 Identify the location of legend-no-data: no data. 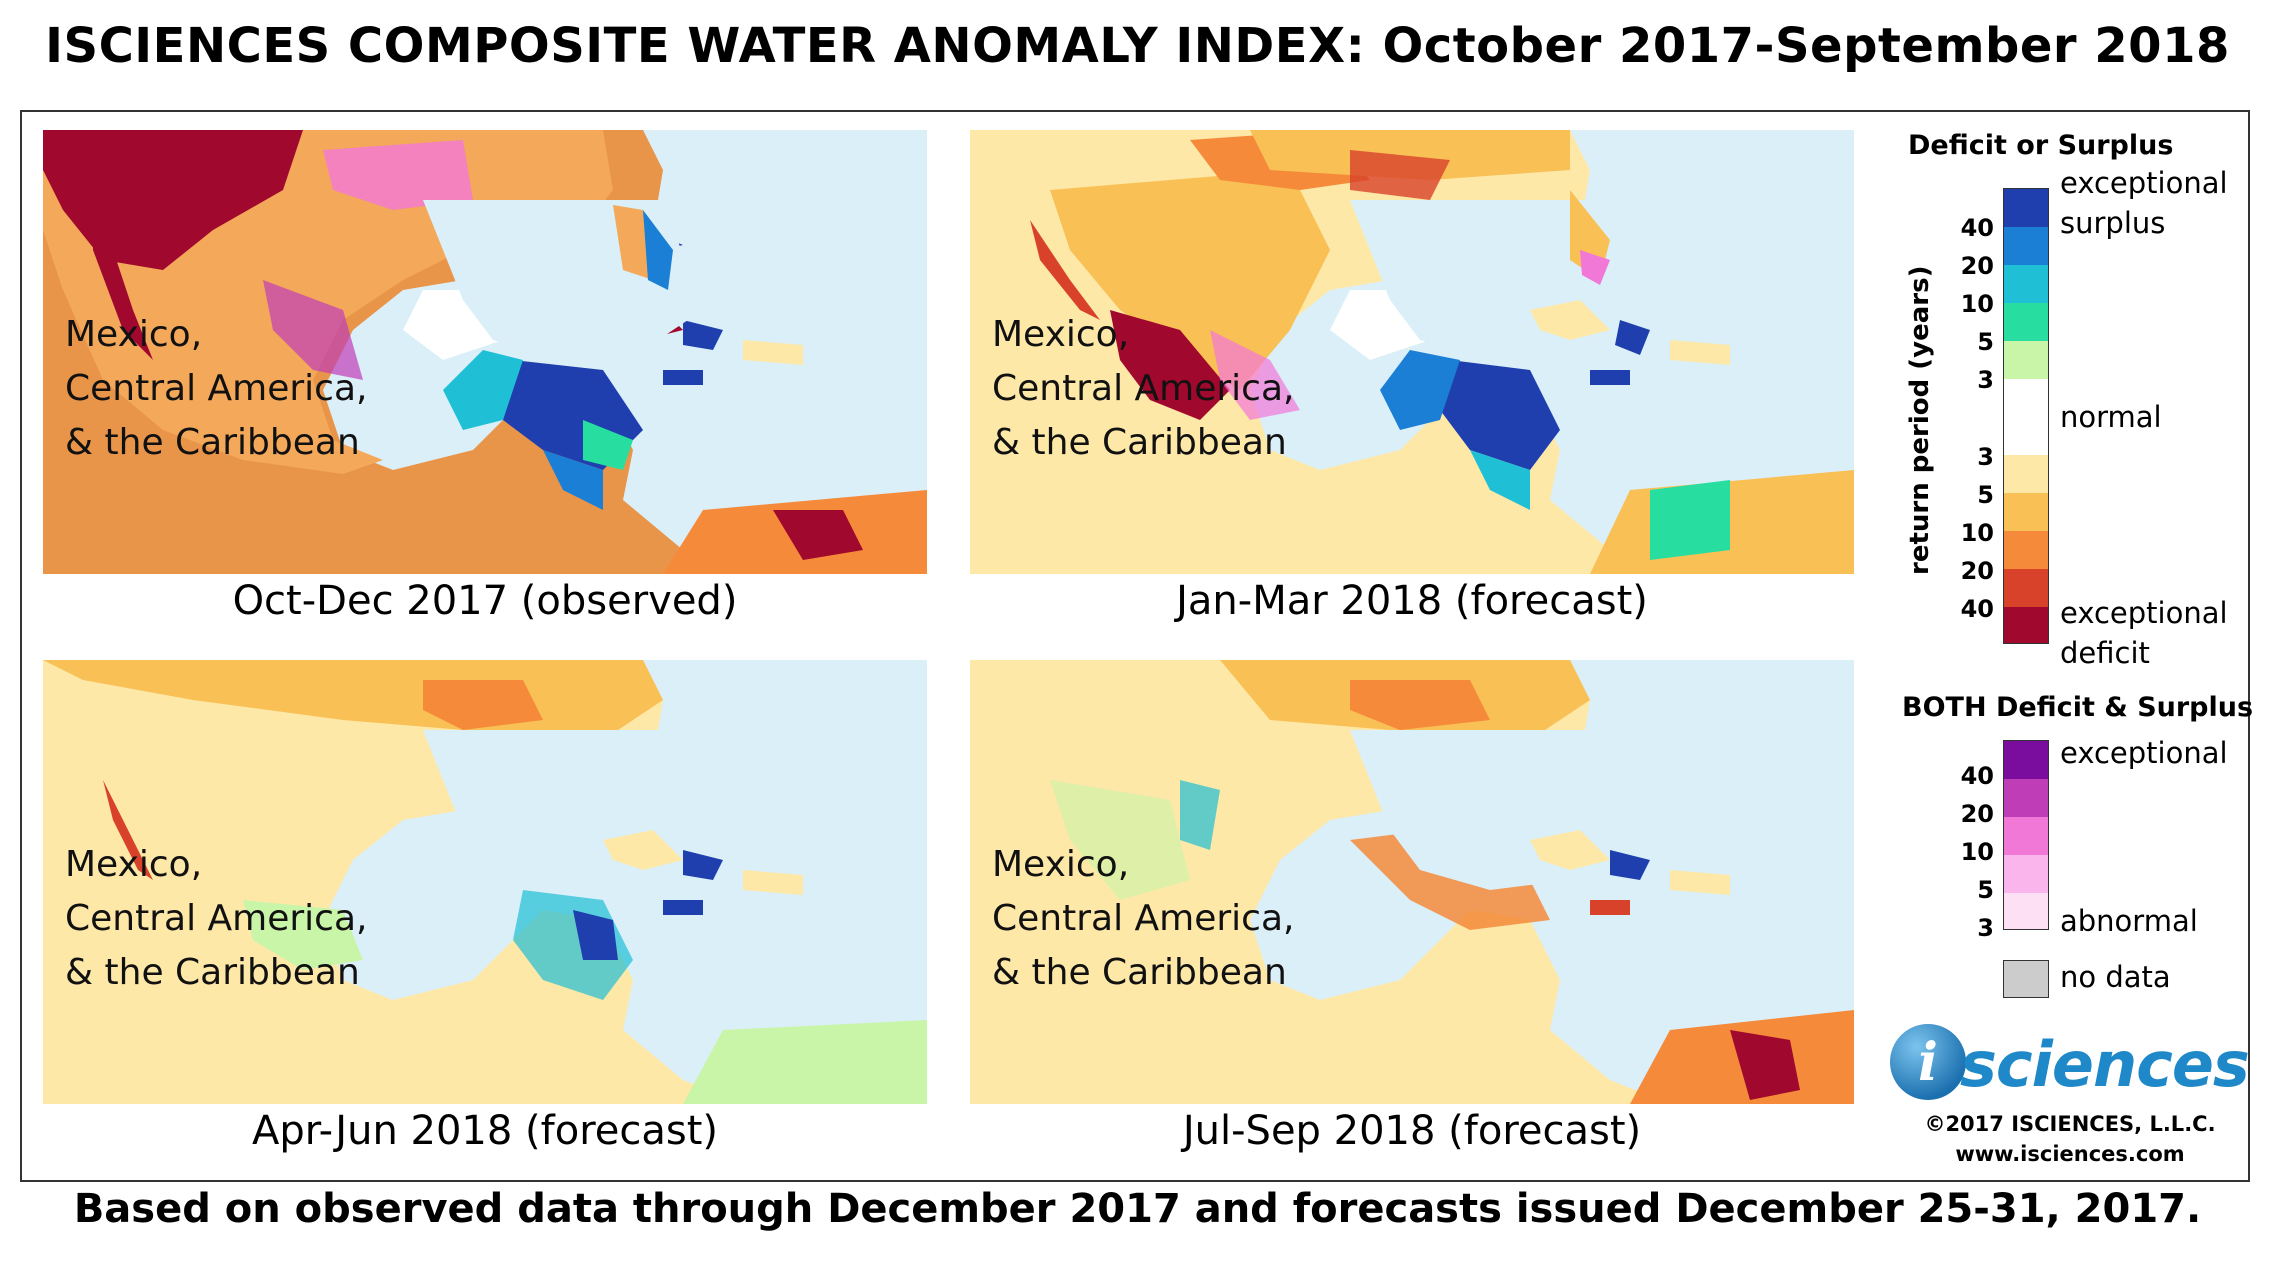
(2115, 977).